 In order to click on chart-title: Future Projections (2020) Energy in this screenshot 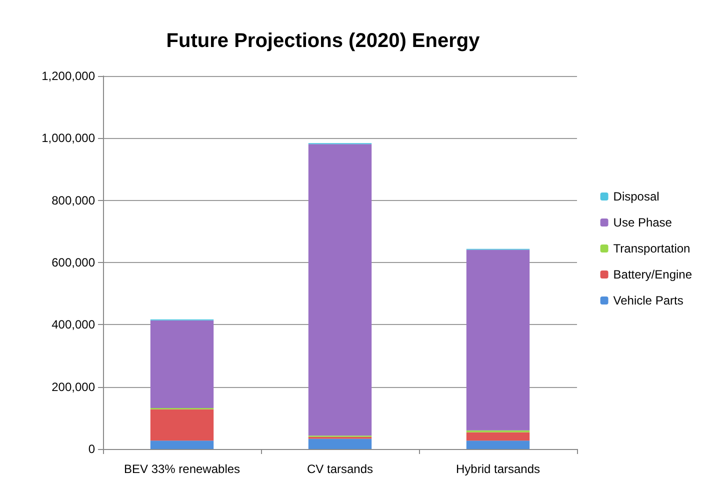, I will do `click(323, 41)`.